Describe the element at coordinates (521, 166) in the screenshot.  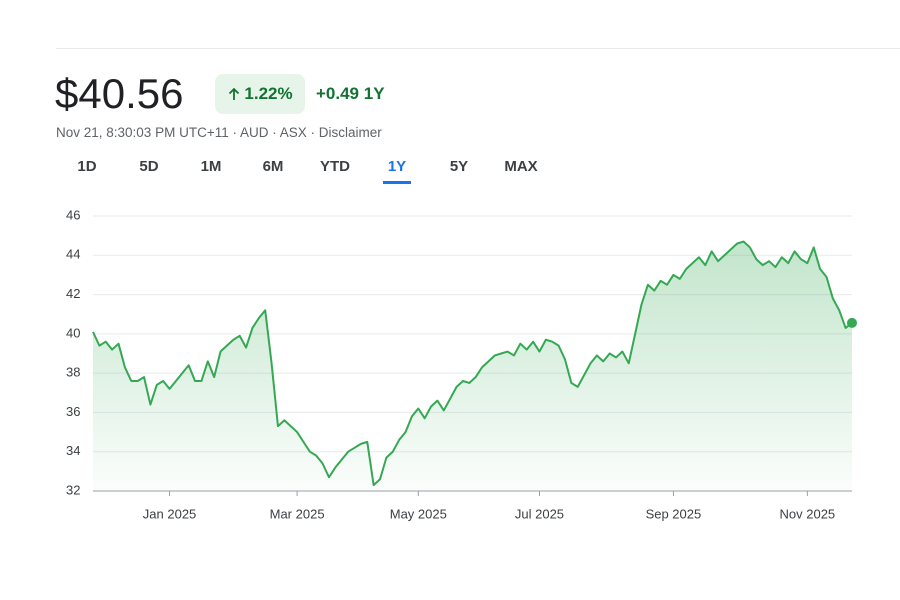
I see `range-label: MAX` at that location.